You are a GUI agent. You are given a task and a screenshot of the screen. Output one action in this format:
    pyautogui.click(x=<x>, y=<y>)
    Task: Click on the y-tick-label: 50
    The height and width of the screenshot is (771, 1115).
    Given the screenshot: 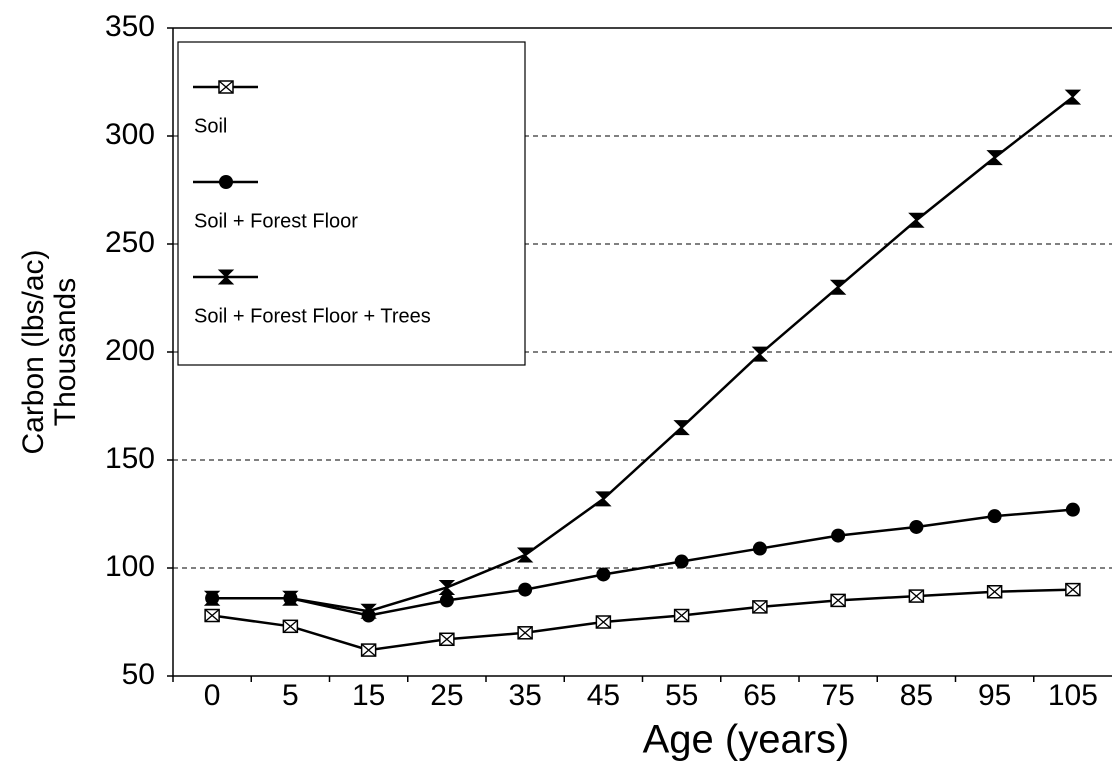 What is the action you would take?
    pyautogui.click(x=138, y=674)
    